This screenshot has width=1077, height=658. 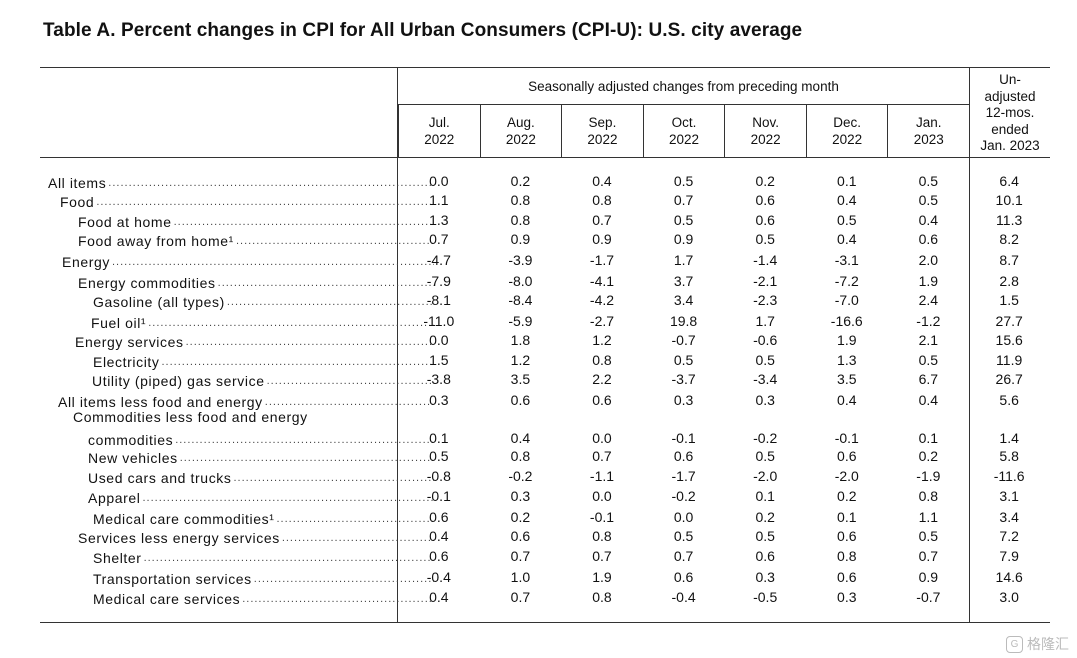 I want to click on value-cell: -2.0, so click(x=765, y=476).